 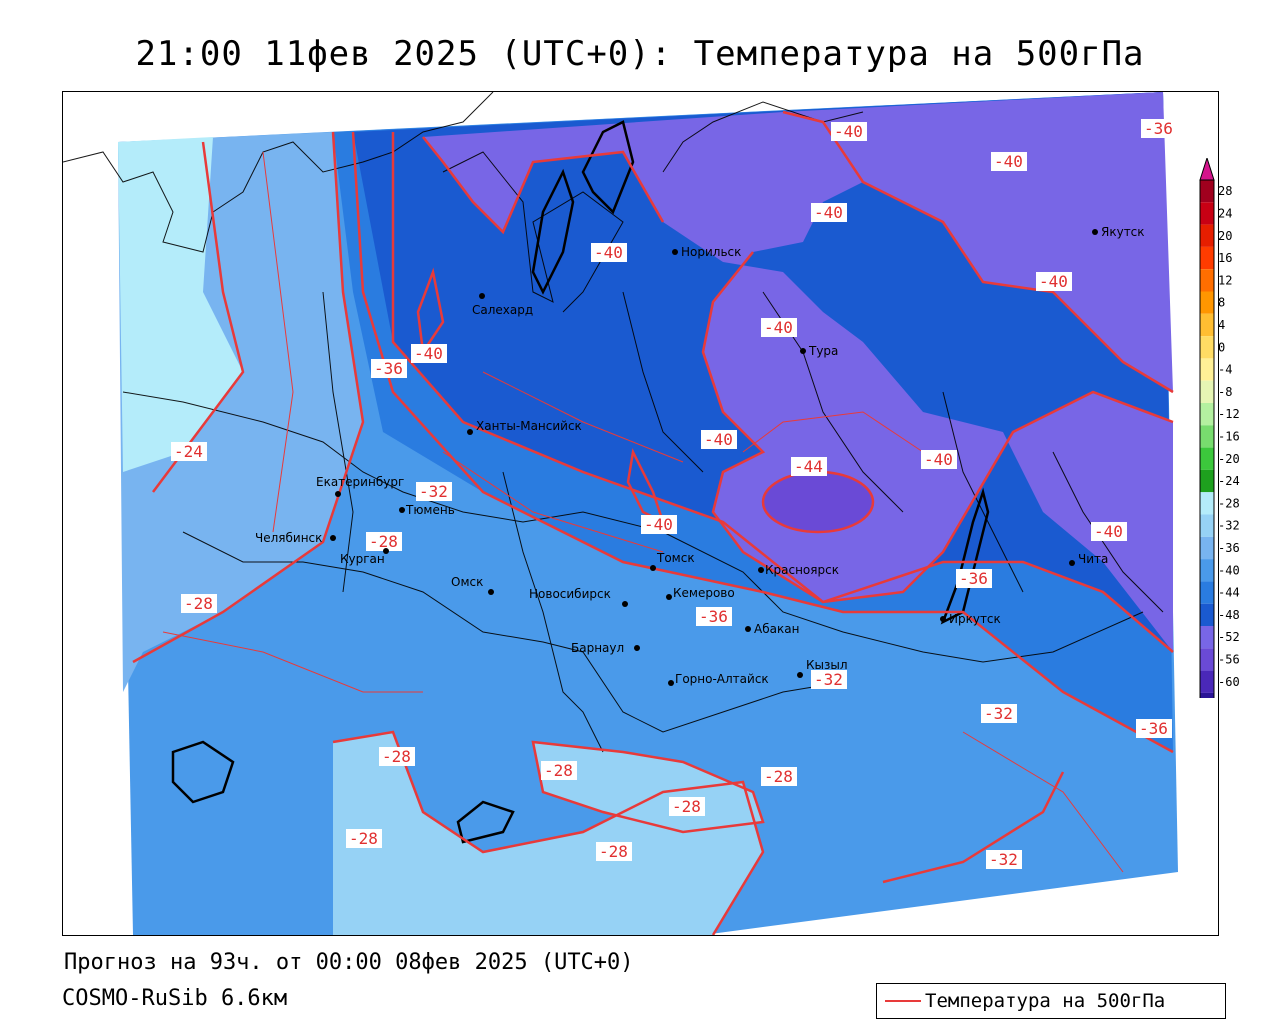 What do you see at coordinates (675, 558) in the screenshot?
I see `city-label: Томск` at bounding box center [675, 558].